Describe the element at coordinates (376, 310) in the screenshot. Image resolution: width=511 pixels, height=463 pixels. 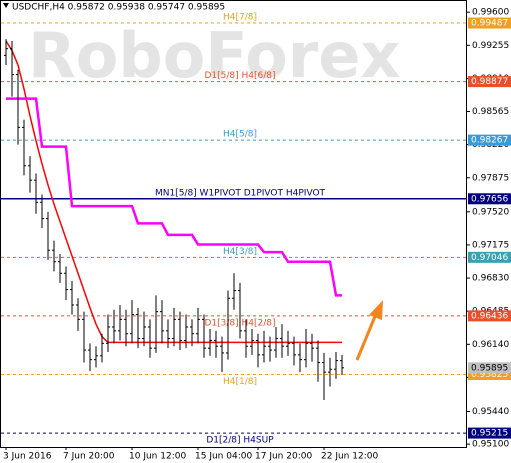
I see `arrow-head` at that location.